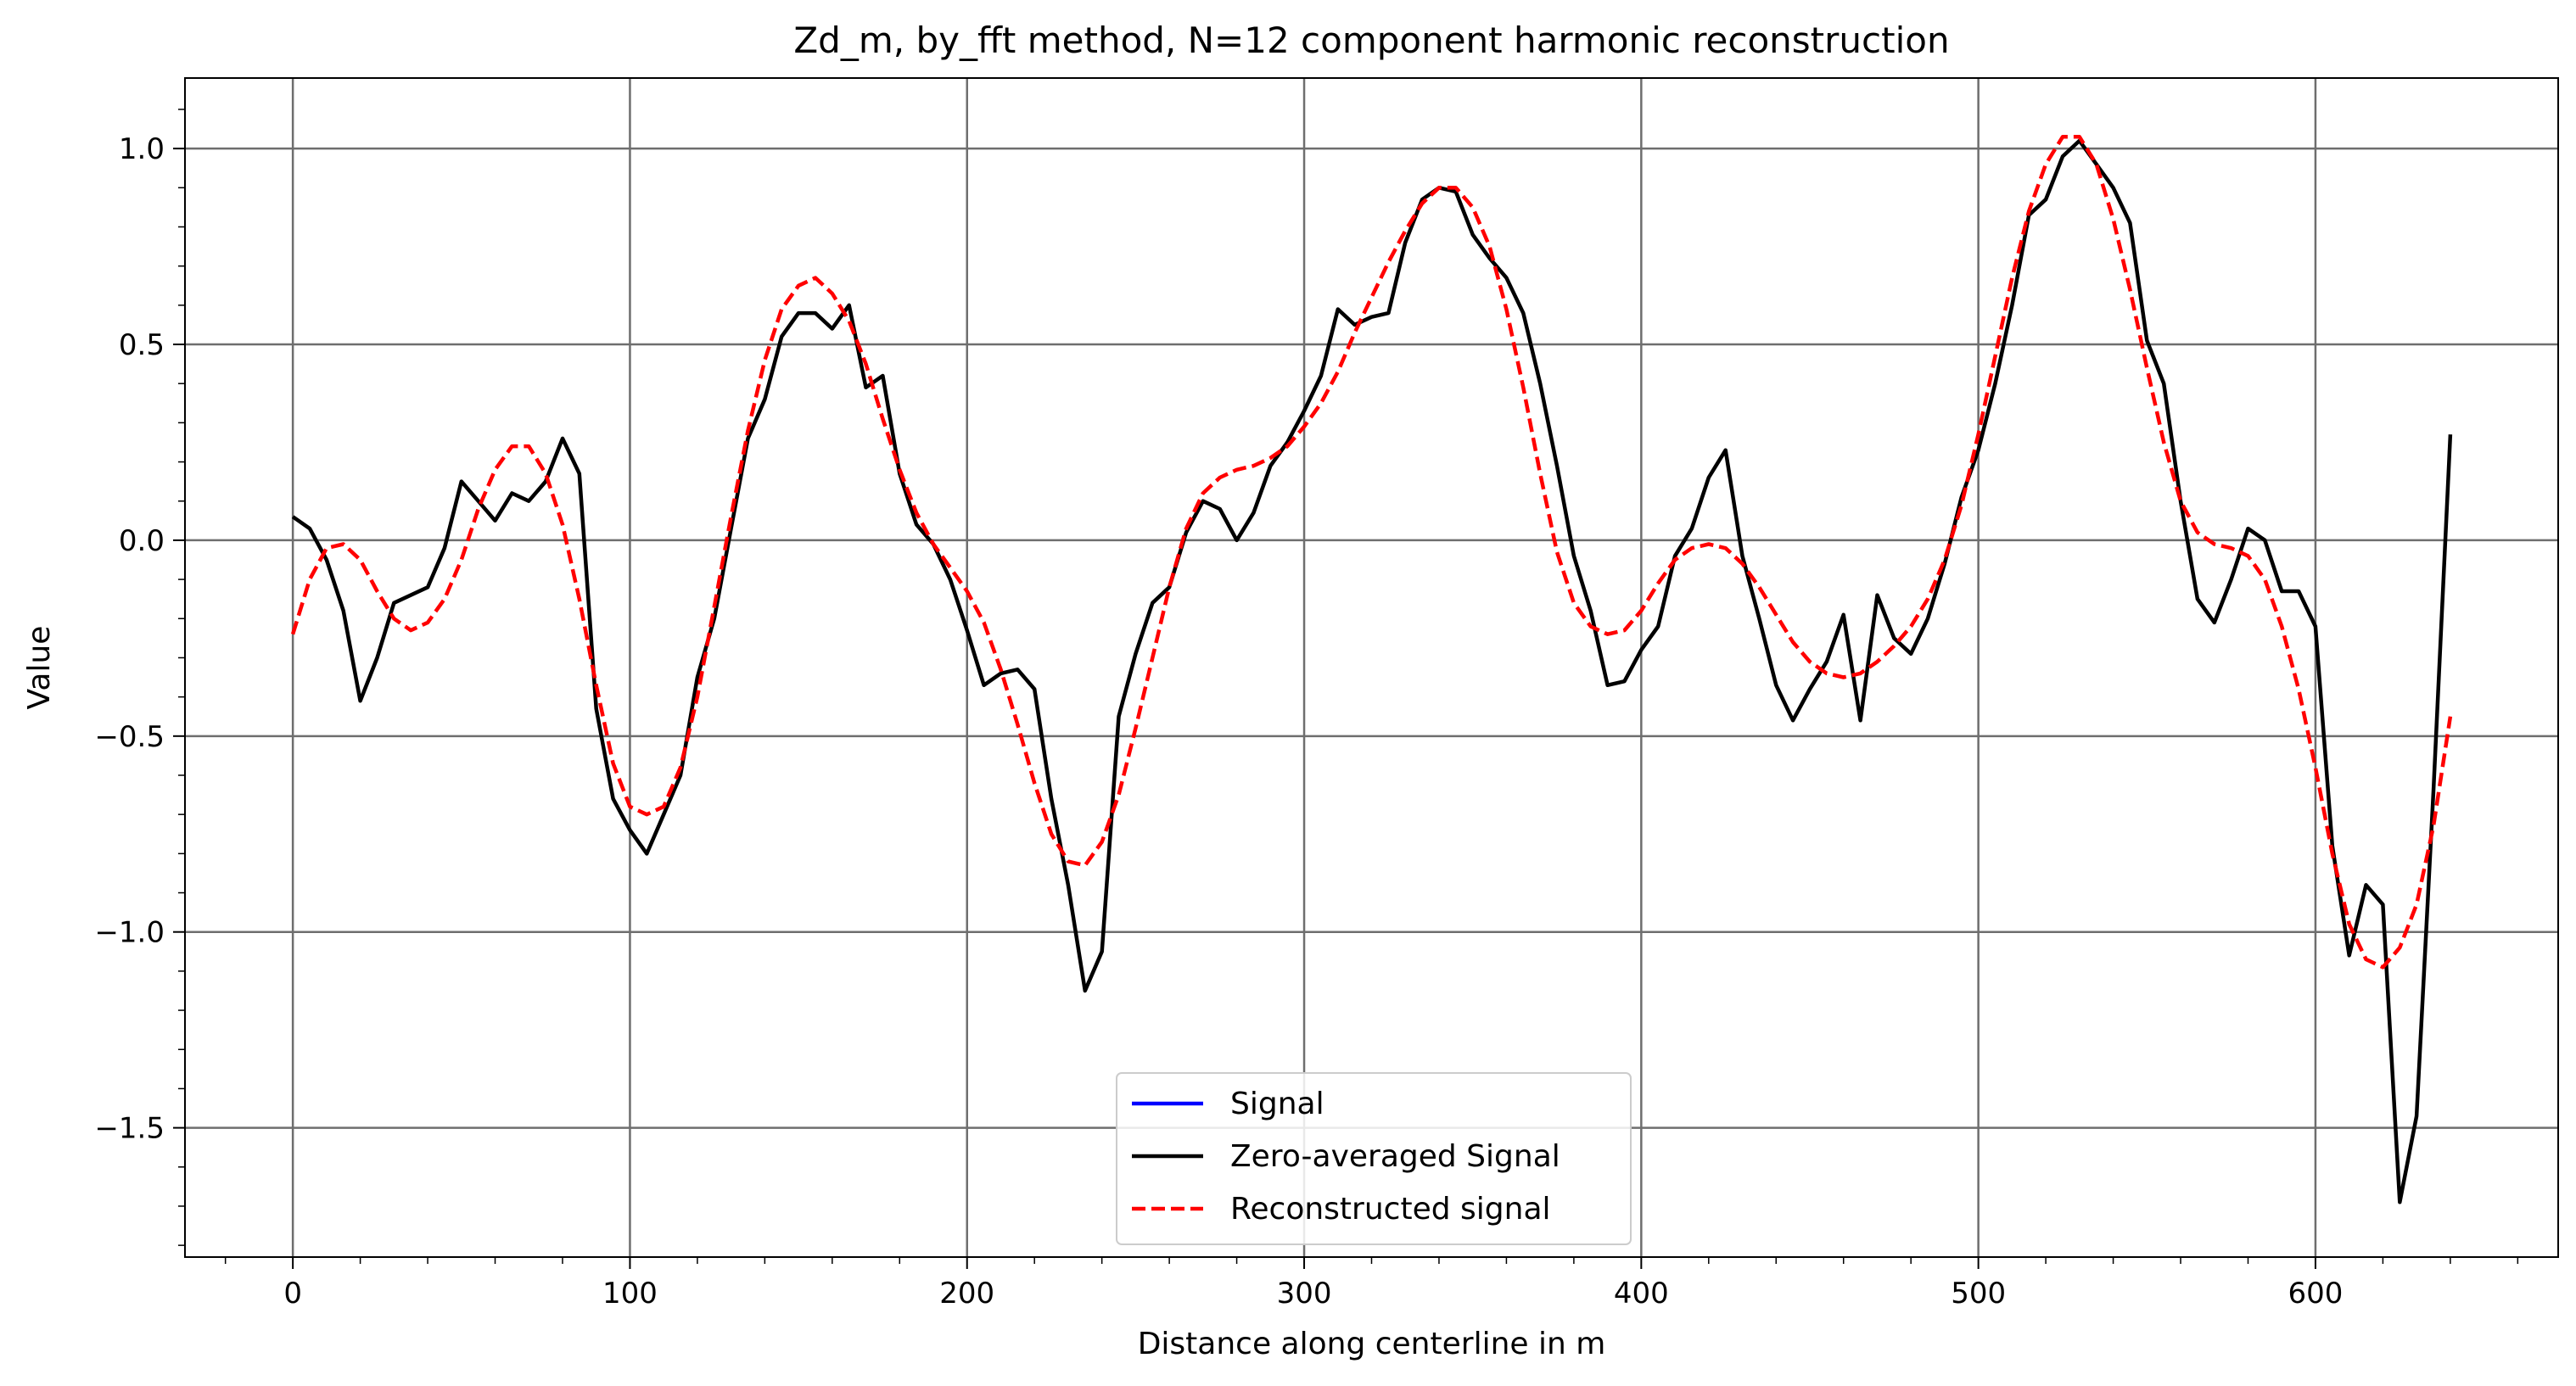 The image size is (2576, 1386). Describe the element at coordinates (967, 1294) in the screenshot. I see `x-tick-label: 200` at that location.